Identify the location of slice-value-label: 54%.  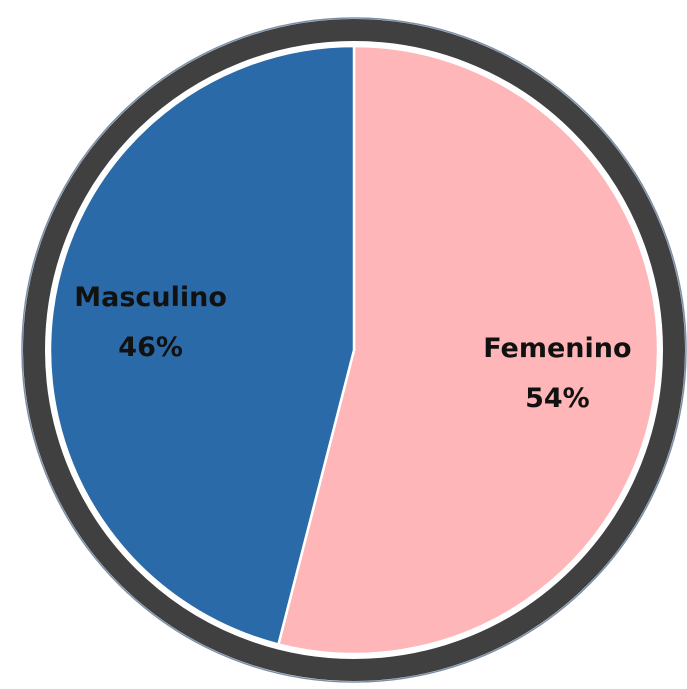
(557, 398).